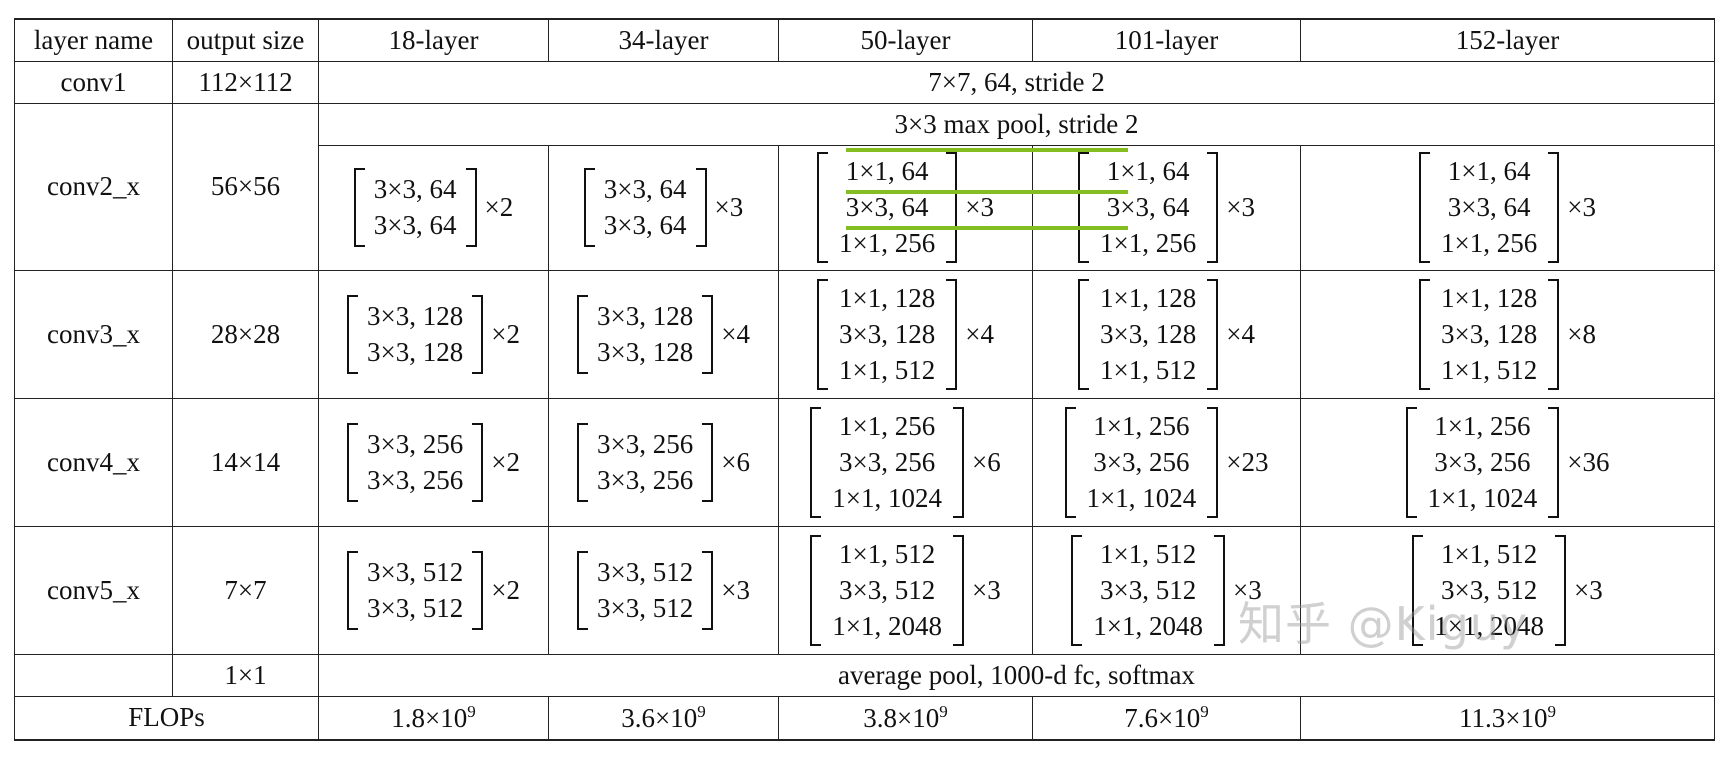  Describe the element at coordinates (433, 334) in the screenshot. I see `bracket-block: 3×3, 128 3×3, 128 ×2` at that location.